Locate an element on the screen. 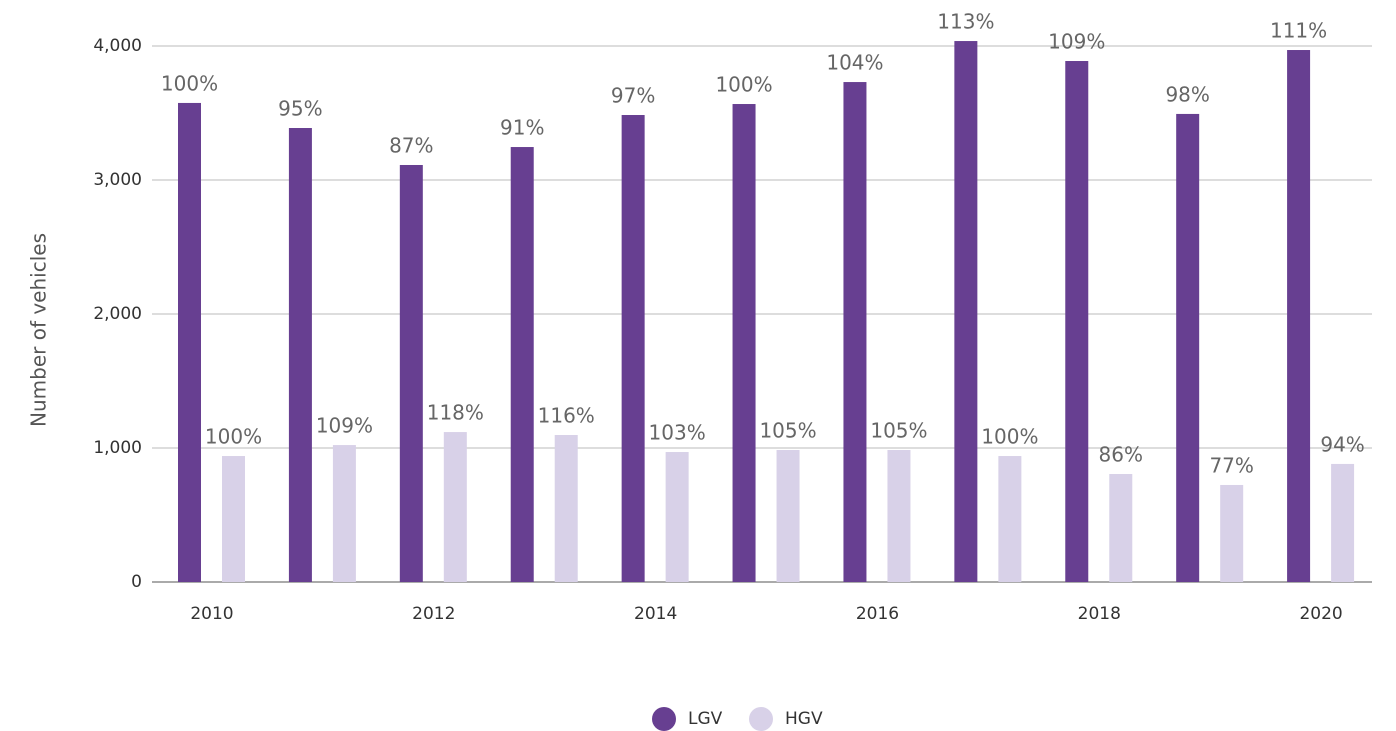 The height and width of the screenshot is (731, 1396). x-tick-label: 2010 is located at coordinates (211, 614).